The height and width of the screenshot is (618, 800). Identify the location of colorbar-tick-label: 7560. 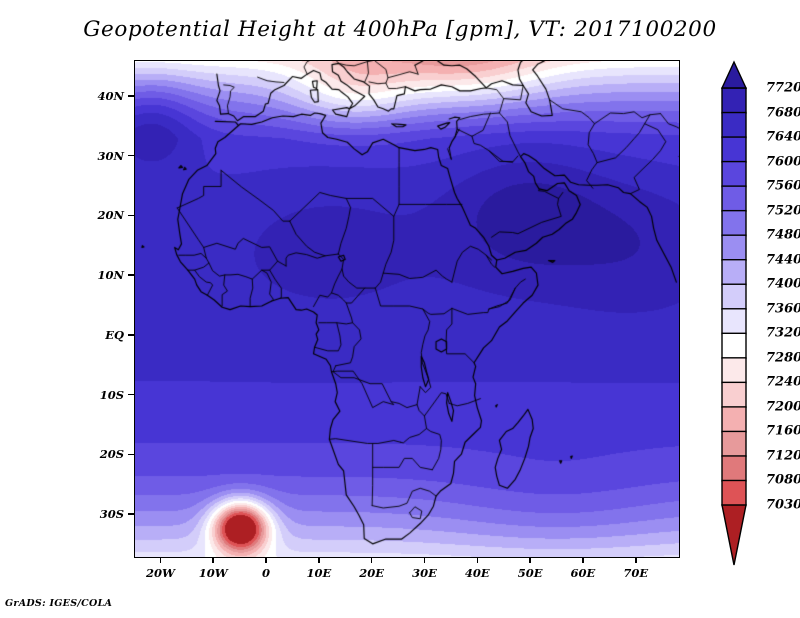
(783, 186).